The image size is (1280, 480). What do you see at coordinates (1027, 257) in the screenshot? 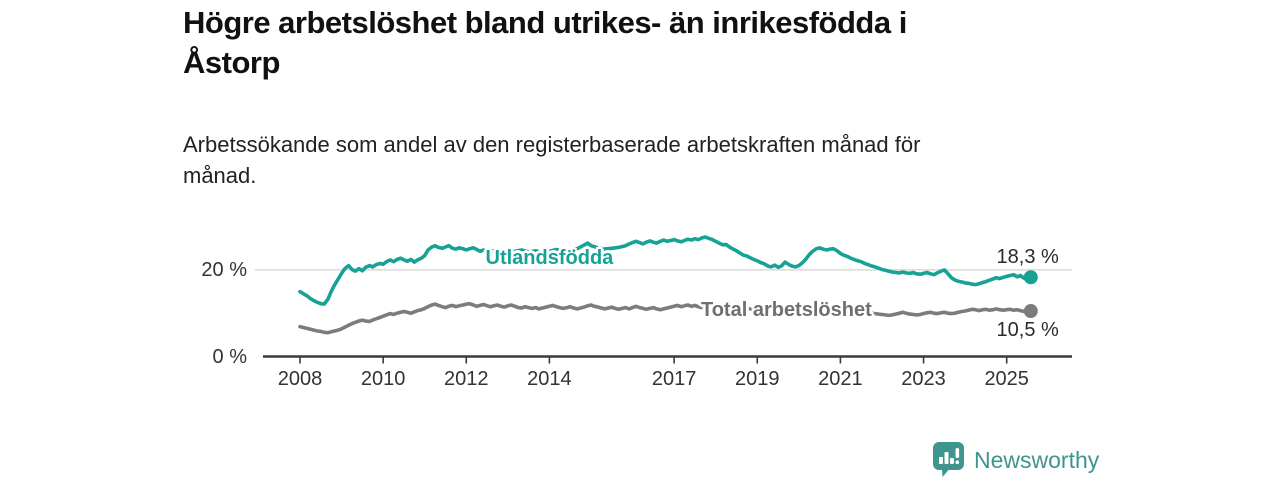
I see `series-end-value-label: 18,3 %` at bounding box center [1027, 257].